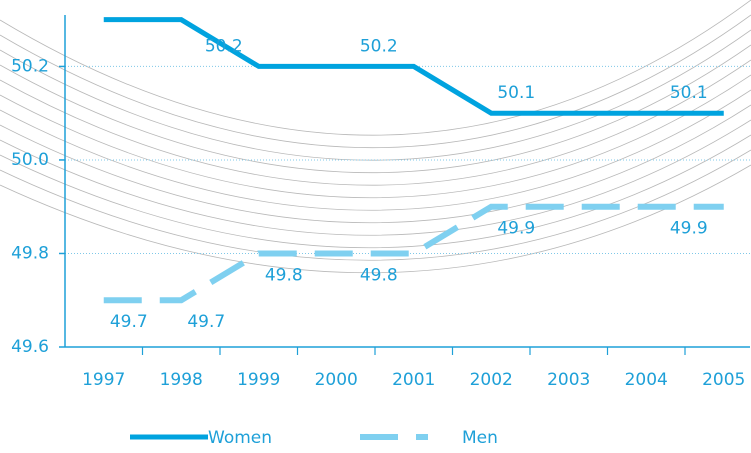 The width and height of the screenshot is (751, 453). What do you see at coordinates (646, 380) in the screenshot?
I see `x-tick-label: 2004` at bounding box center [646, 380].